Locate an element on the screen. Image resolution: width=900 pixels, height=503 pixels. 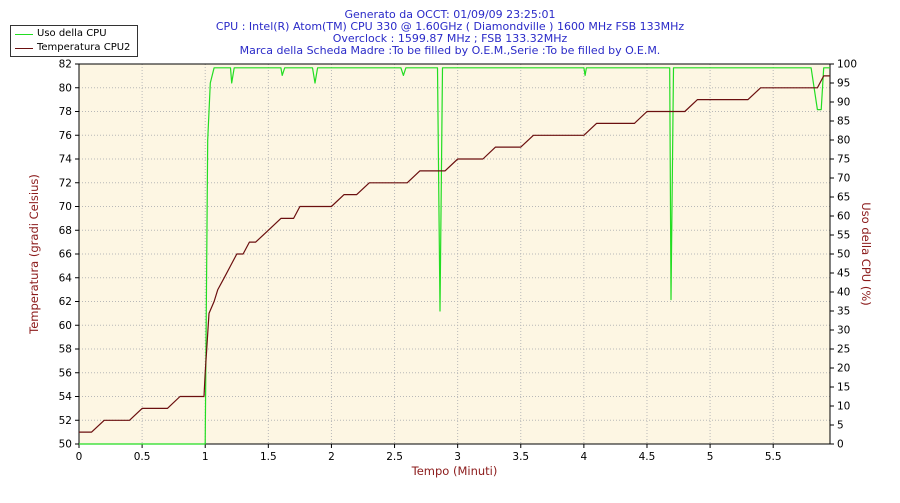
y2-tick-label: 15 is located at coordinates (843, 388).